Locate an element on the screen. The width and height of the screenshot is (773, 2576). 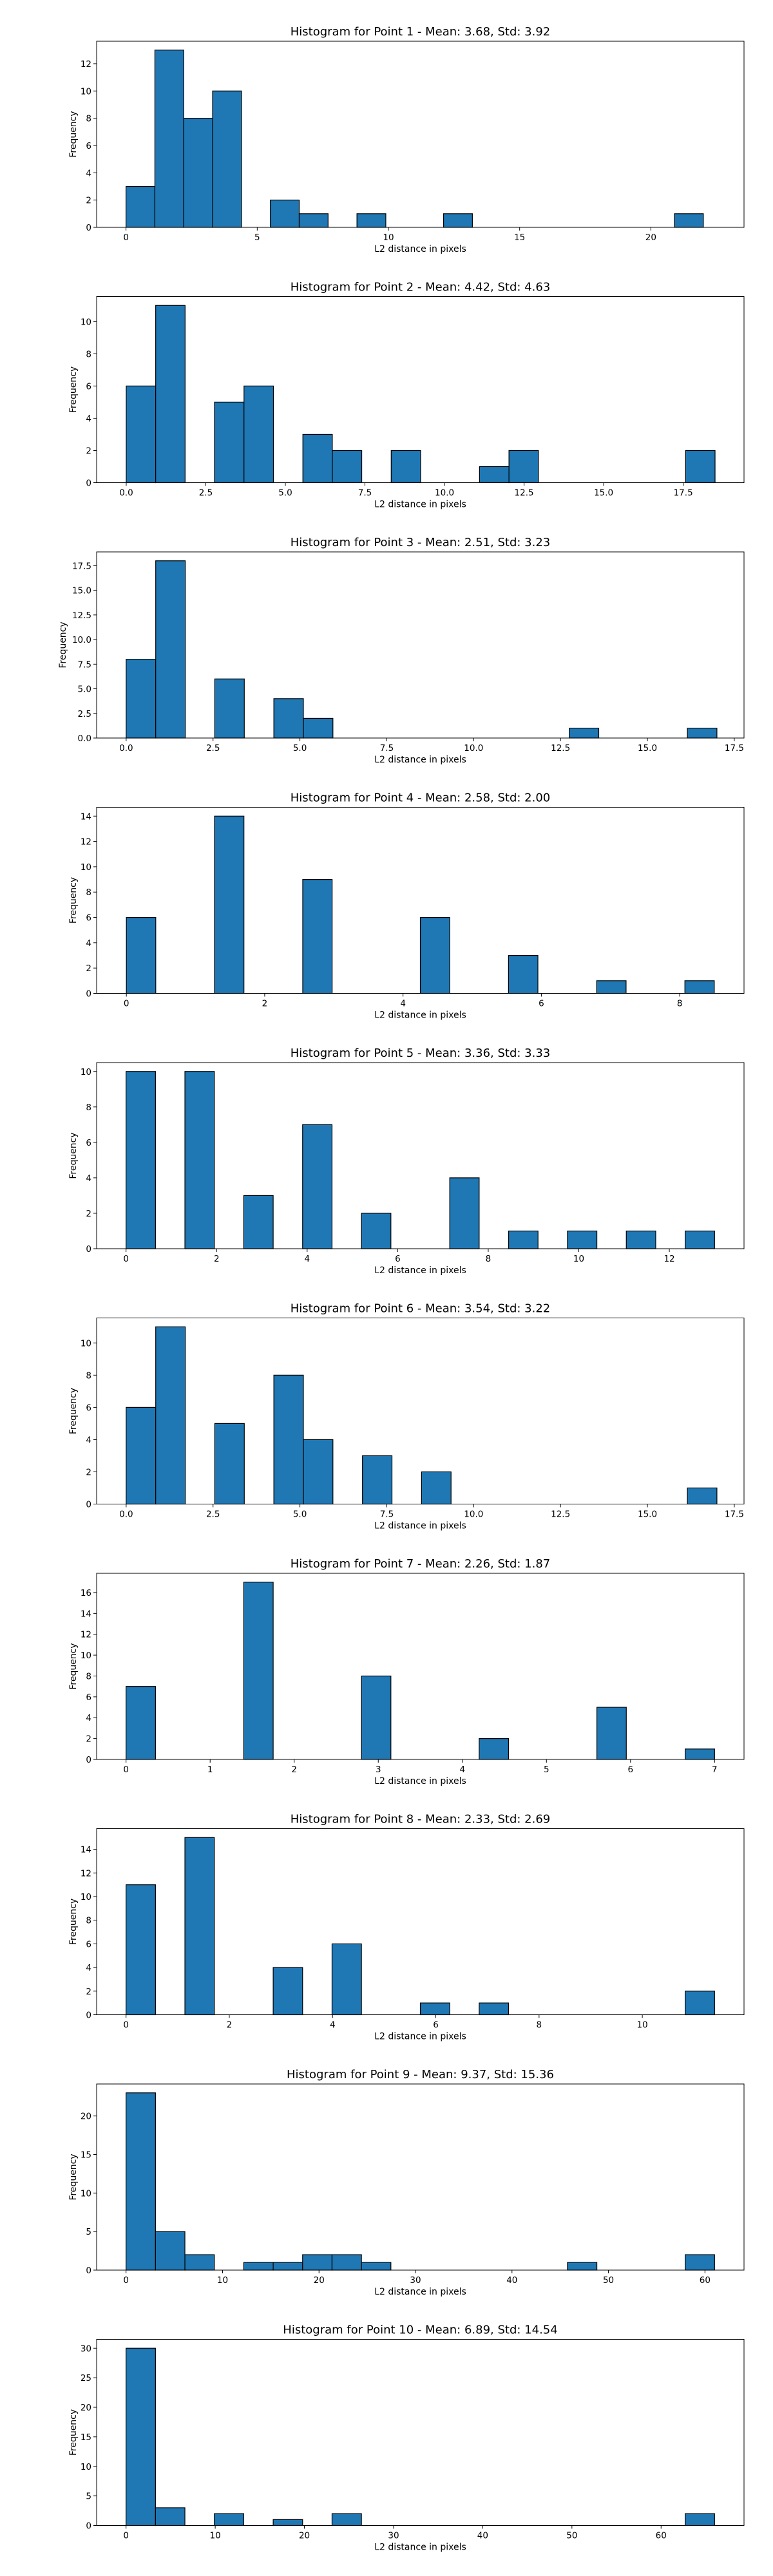
x-tick-label: 0 is located at coordinates (126, 1259).